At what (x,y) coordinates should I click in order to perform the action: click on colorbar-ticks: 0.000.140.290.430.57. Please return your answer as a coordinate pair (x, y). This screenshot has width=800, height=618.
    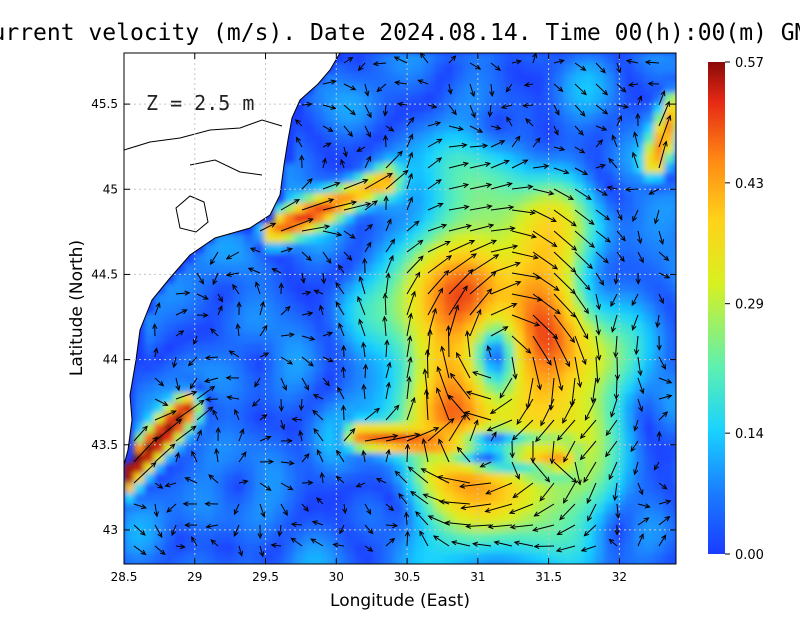
    Looking at the image, I should click on (744, 309).